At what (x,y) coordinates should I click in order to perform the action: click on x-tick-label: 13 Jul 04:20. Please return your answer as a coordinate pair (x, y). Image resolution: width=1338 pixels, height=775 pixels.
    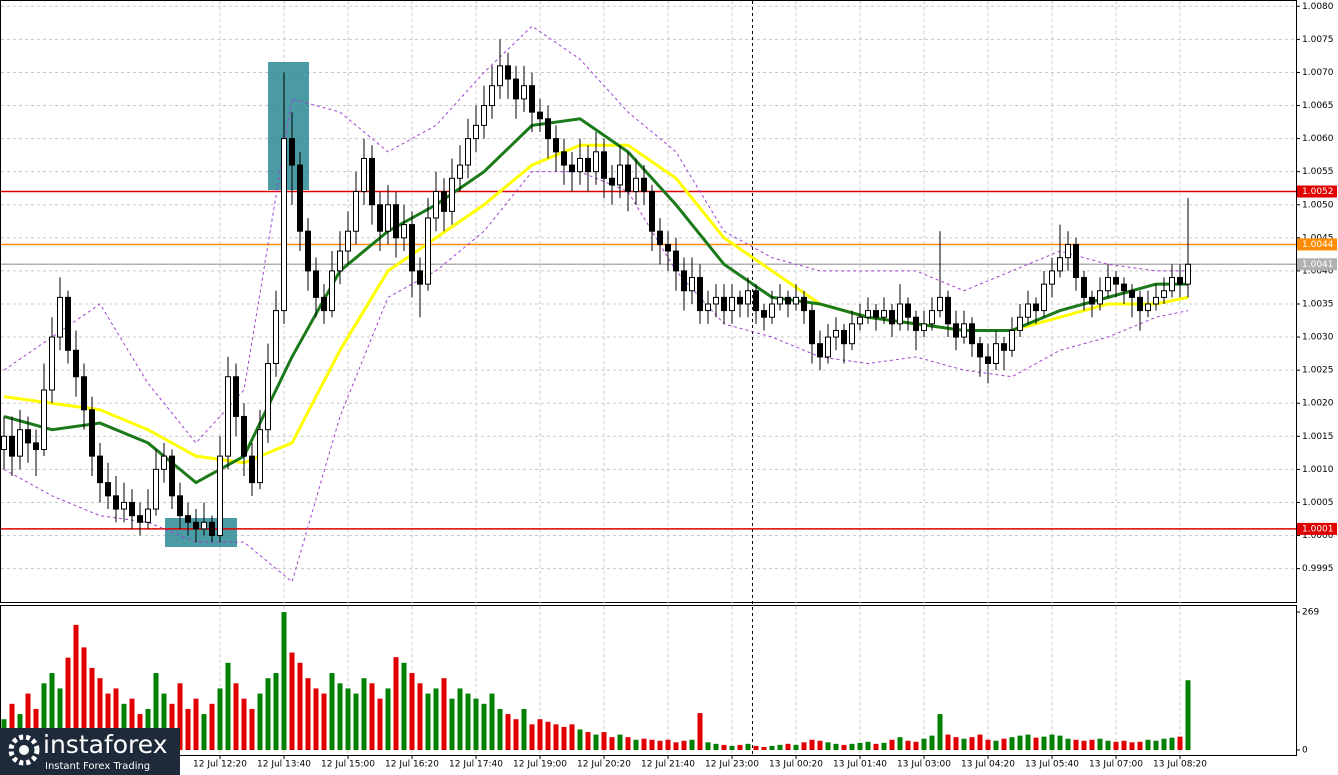
    Looking at the image, I should click on (988, 765).